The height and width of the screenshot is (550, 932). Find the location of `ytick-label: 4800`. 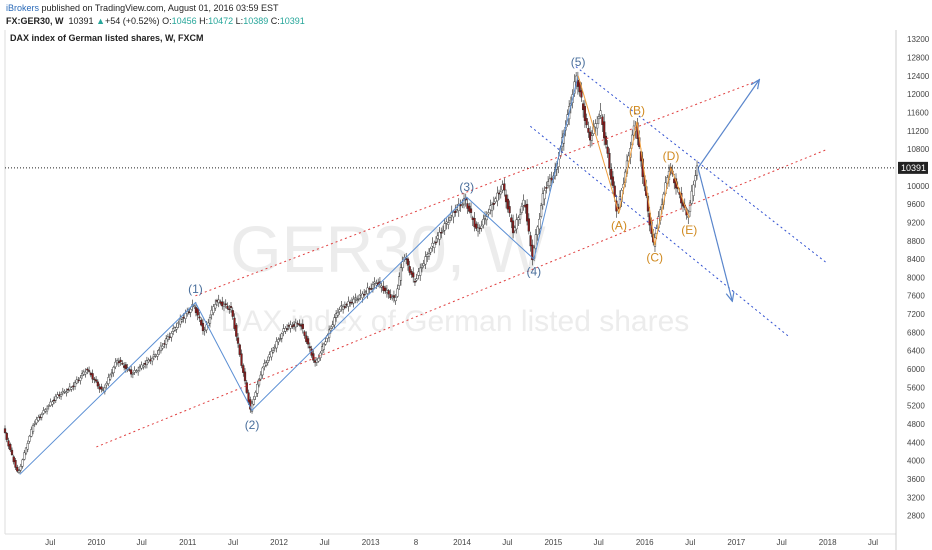

ytick-label: 4800 is located at coordinates (916, 424).